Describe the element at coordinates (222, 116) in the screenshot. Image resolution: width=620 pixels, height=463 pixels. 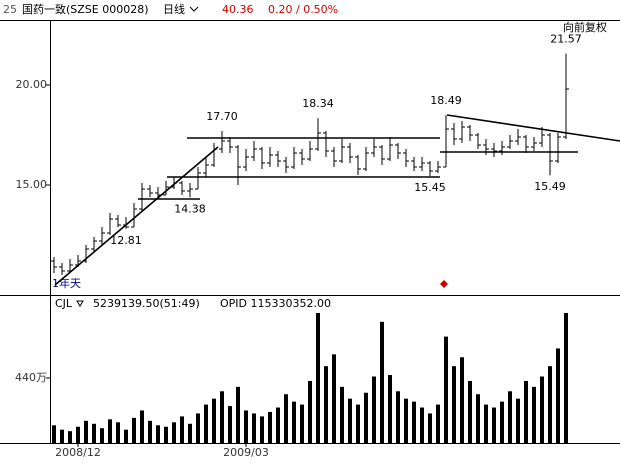
I see `price-annotation: 17.70` at that location.